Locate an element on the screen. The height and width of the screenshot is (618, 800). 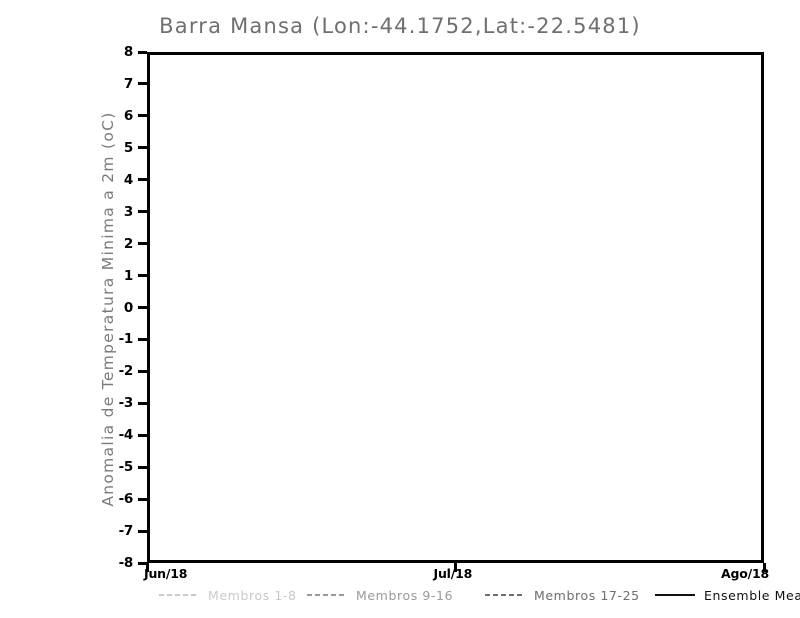
y-axis-tick-label: 3 is located at coordinates (128, 211).